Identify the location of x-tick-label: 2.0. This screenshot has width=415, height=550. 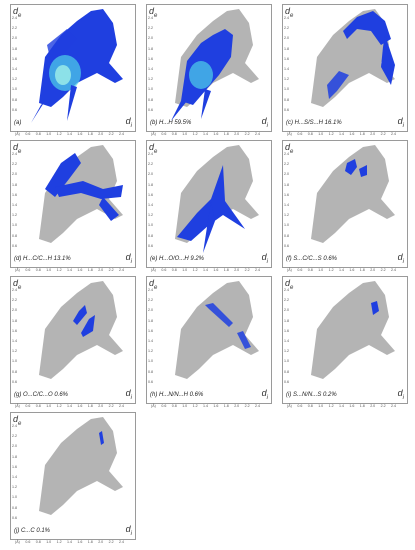
(373, 406).